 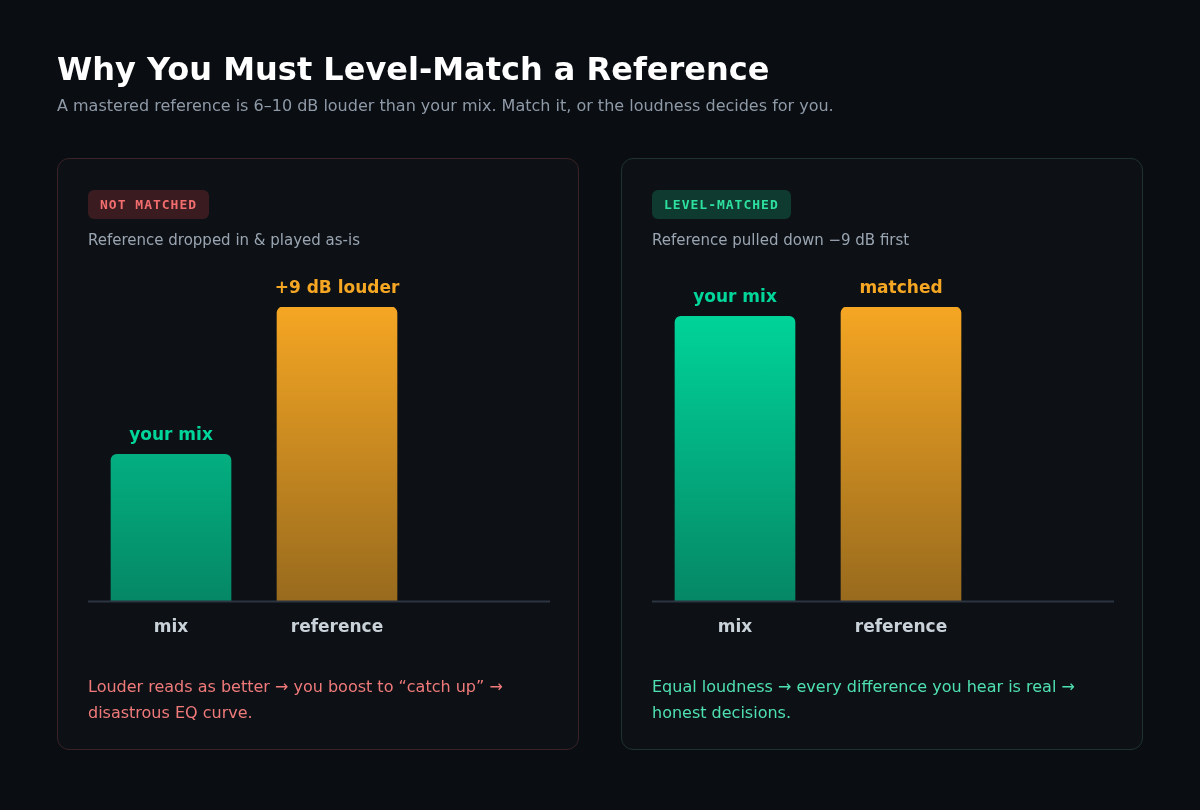 What do you see at coordinates (901, 286) in the screenshot?
I see `annotation: matched` at bounding box center [901, 286].